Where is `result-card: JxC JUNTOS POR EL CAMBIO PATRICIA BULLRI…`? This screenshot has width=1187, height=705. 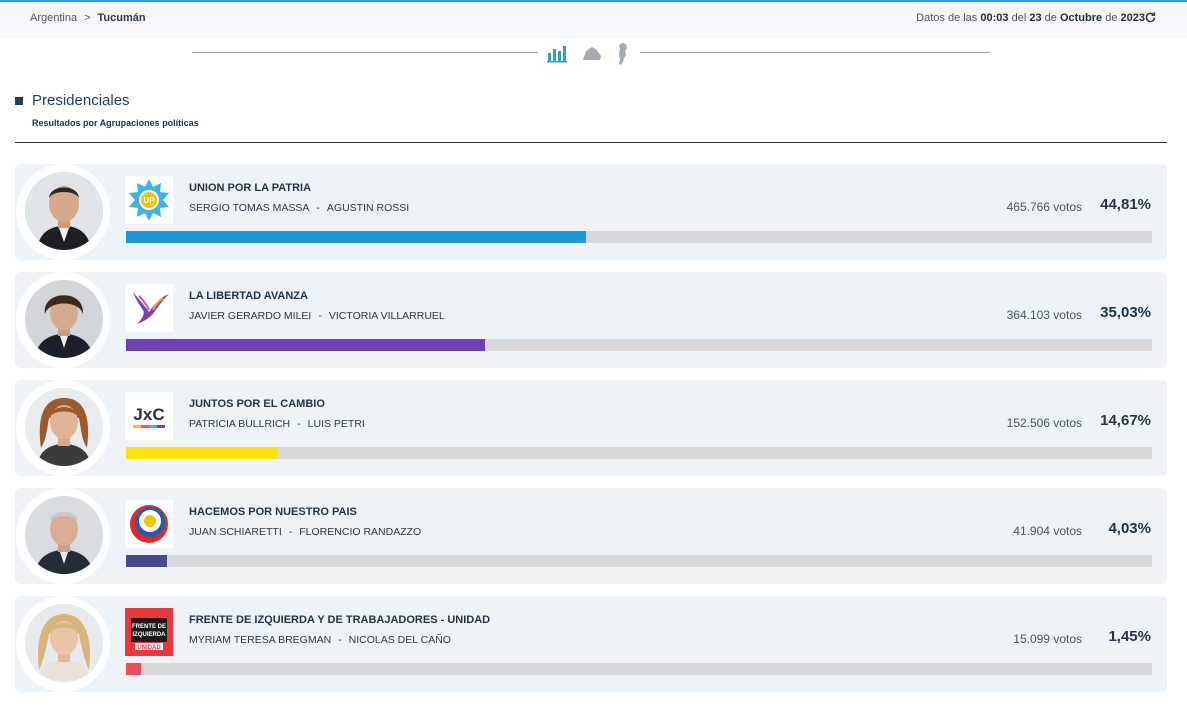 result-card: JxC JUNTOS POR EL CAMBIO PATRICIA BULLRI… is located at coordinates (591, 428).